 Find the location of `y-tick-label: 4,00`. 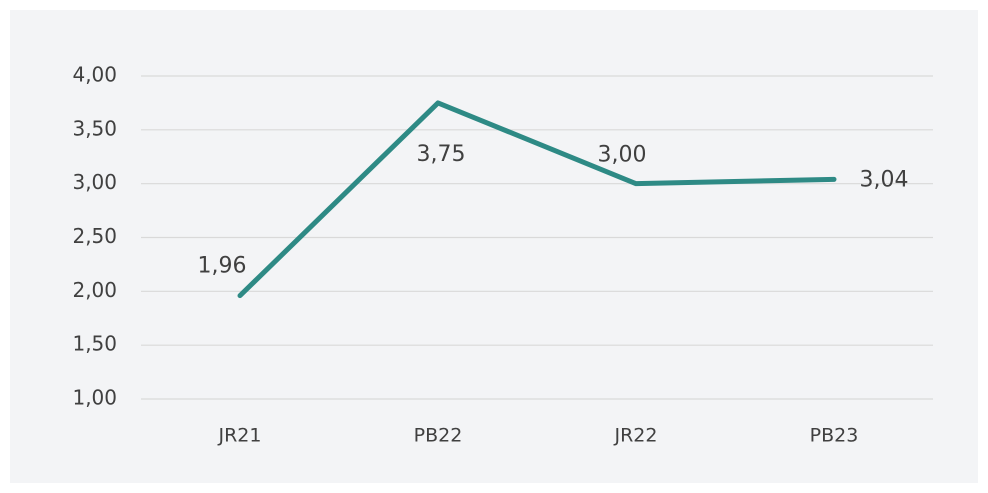

y-tick-label: 4,00 is located at coordinates (94, 75).